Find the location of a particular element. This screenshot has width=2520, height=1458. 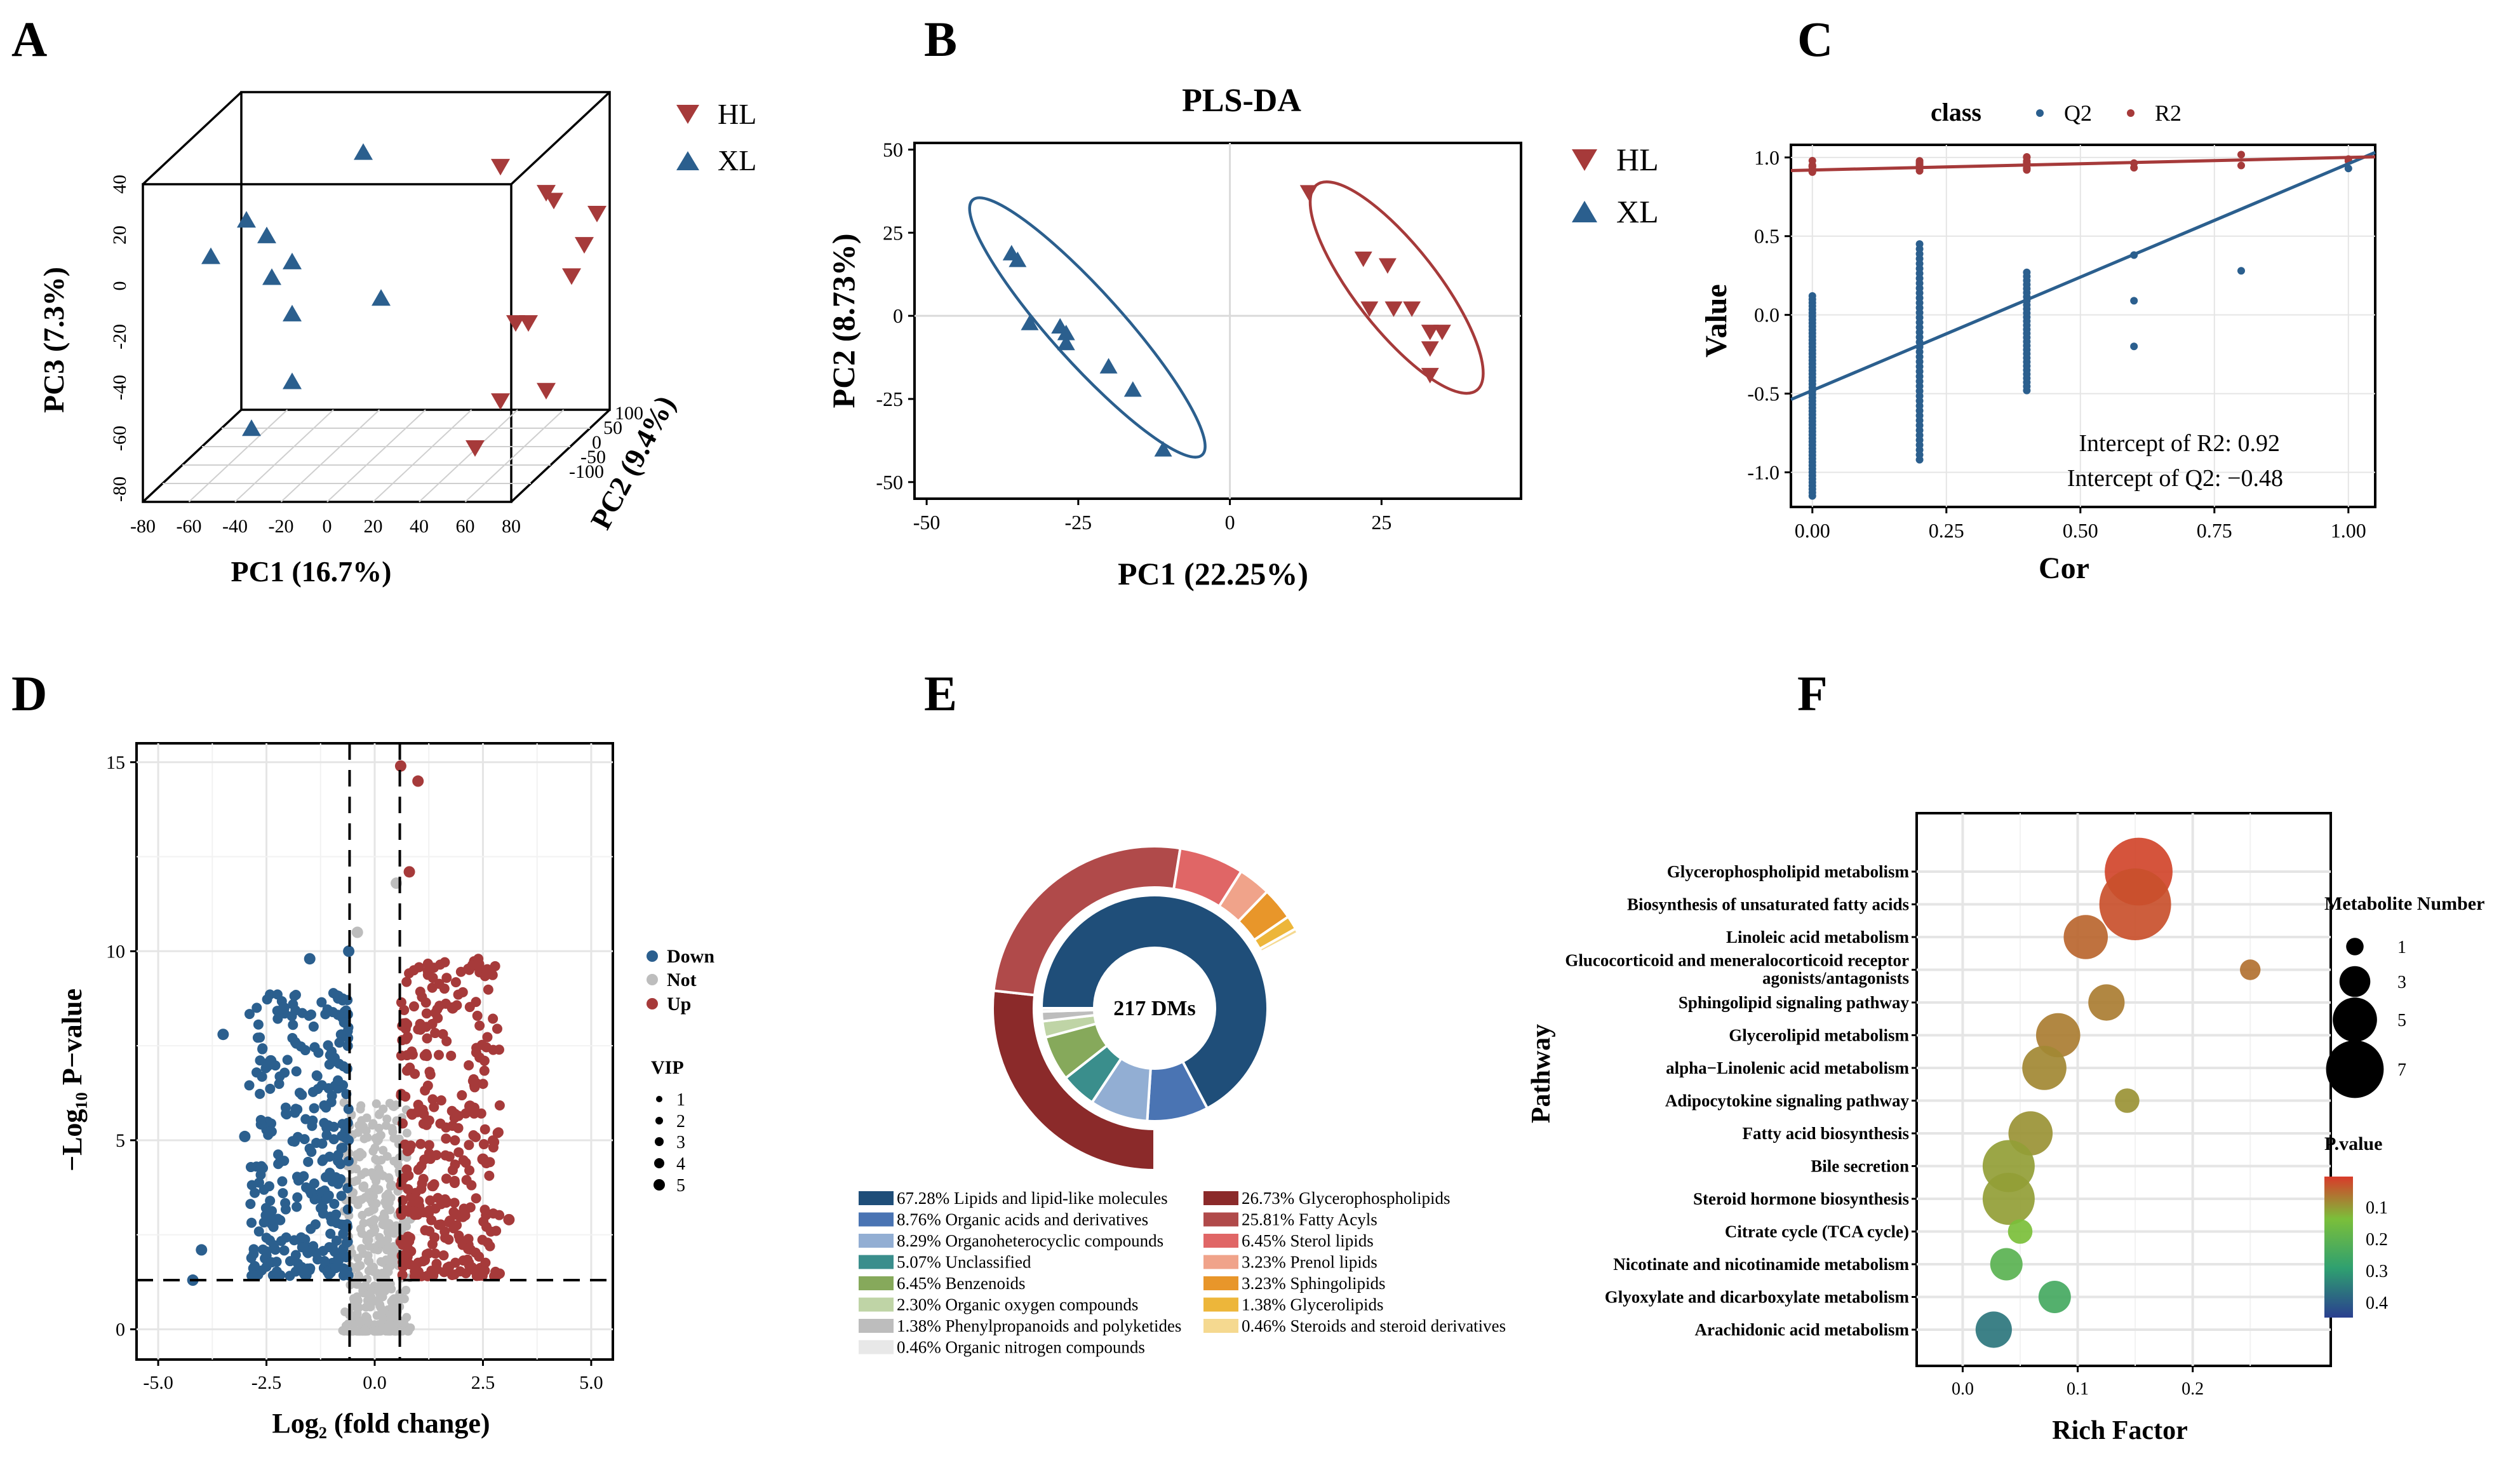

f-pathway-label: Adipocytokine signaling pathway is located at coordinates (1787, 1100).